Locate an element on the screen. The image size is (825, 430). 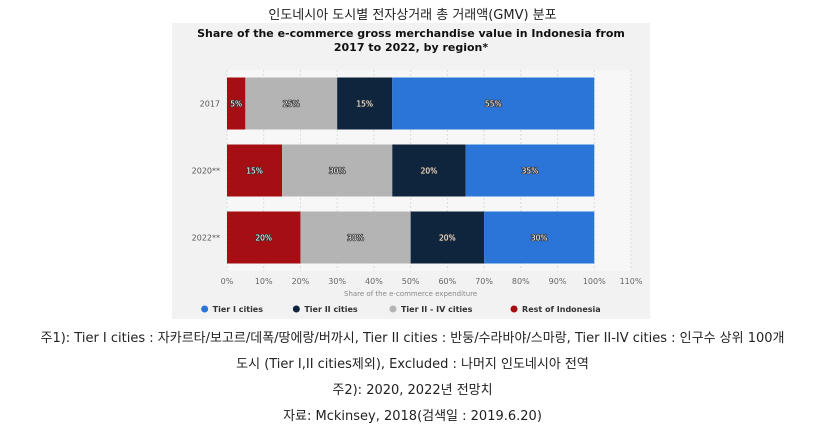
x-tick-label: 10% is located at coordinates (264, 281).